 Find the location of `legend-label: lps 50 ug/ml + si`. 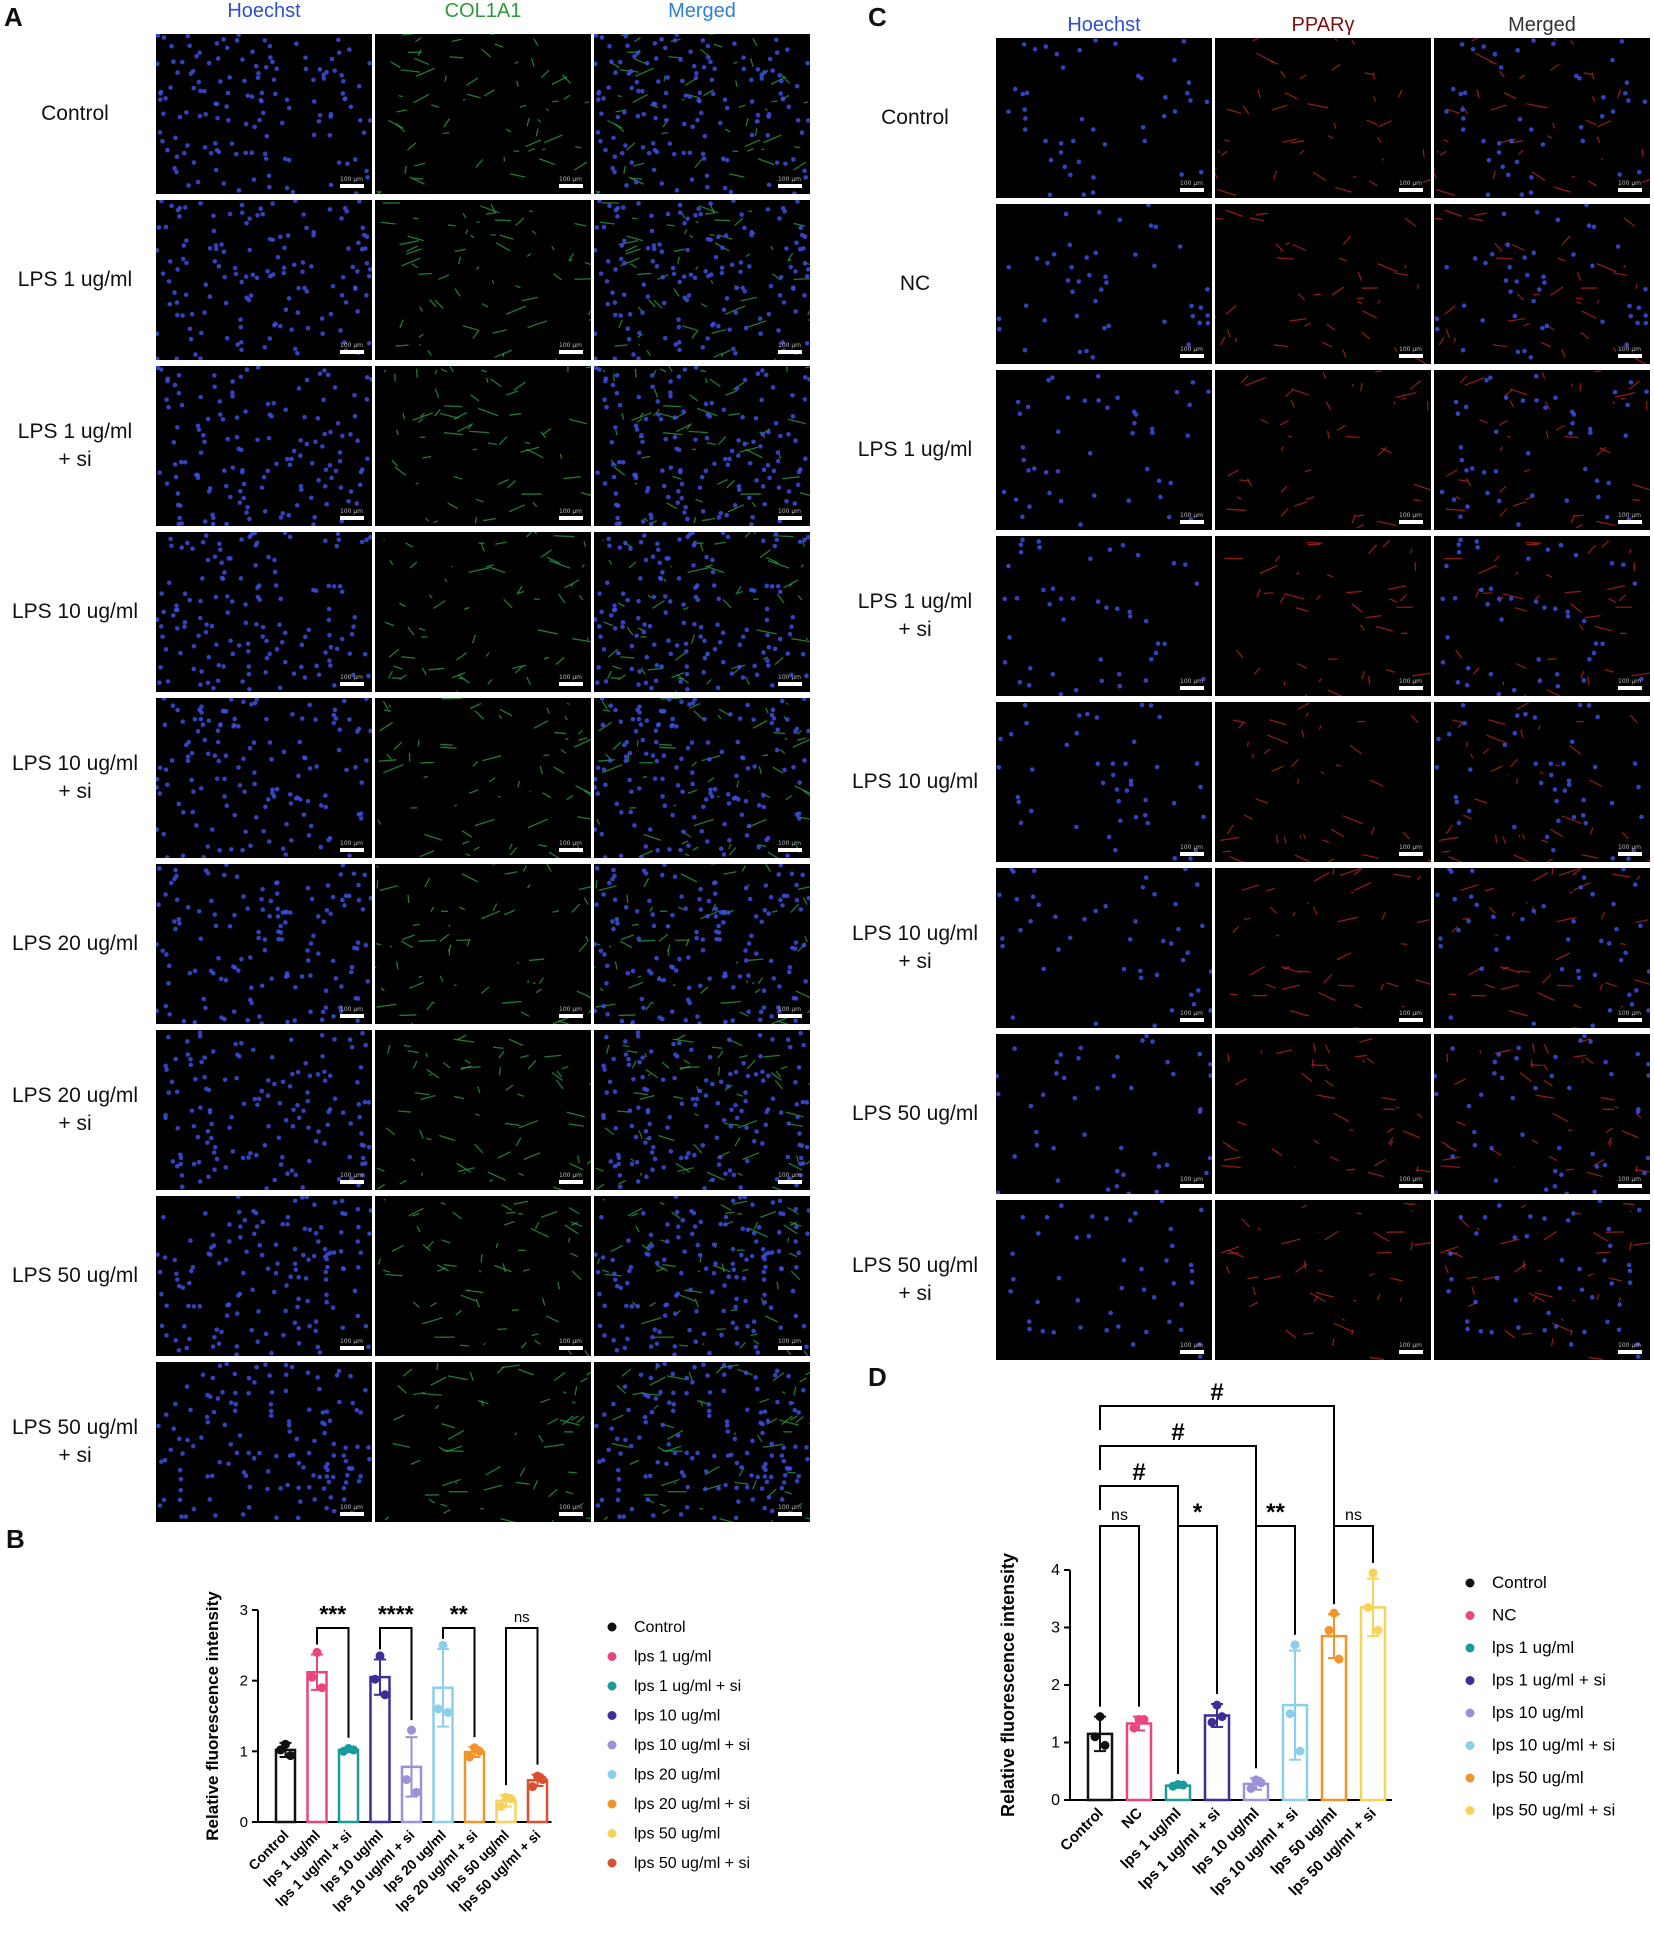

legend-label: lps 50 ug/ml + si is located at coordinates (692, 1863).